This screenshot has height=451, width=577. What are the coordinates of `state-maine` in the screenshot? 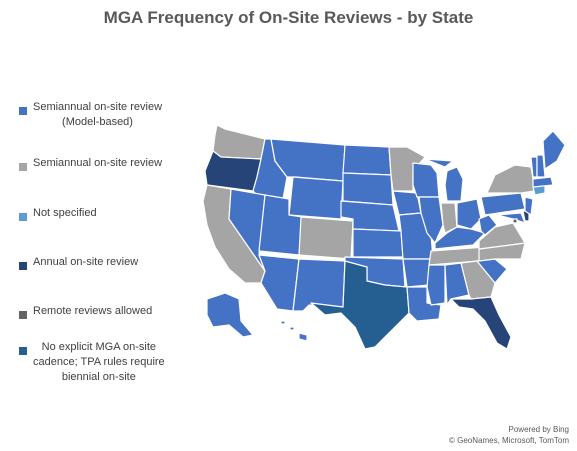 It's located at (554, 150).